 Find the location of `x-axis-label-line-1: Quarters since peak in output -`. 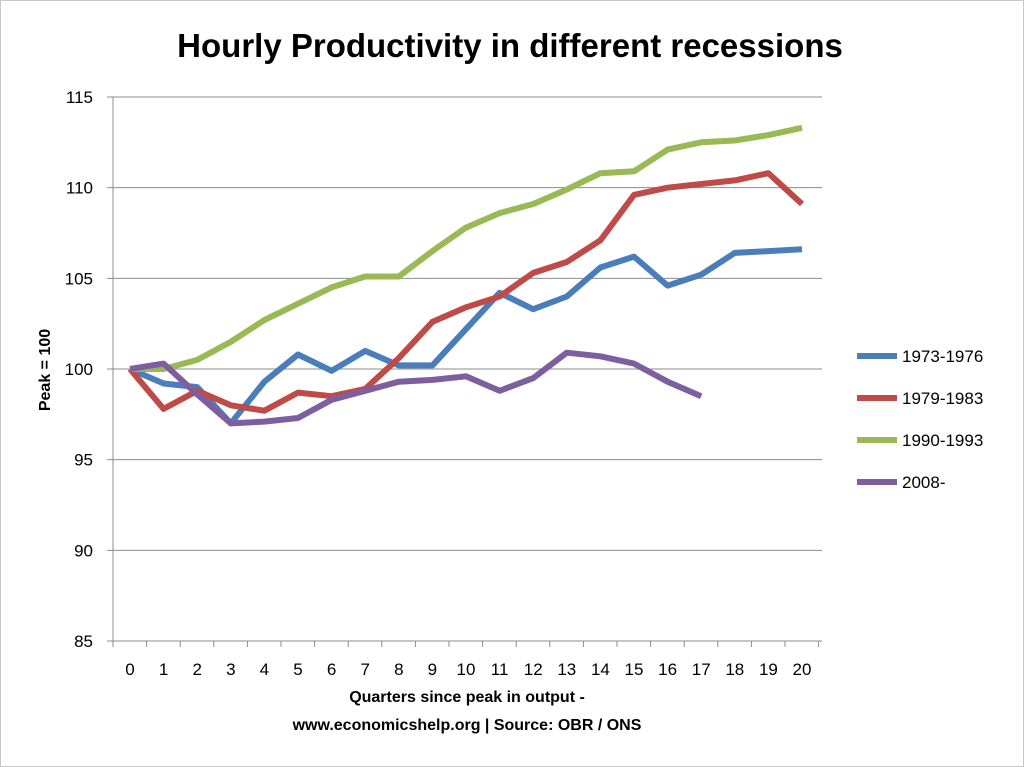

x-axis-label-line-1: Quarters since peak in output - is located at coordinates (467, 697).